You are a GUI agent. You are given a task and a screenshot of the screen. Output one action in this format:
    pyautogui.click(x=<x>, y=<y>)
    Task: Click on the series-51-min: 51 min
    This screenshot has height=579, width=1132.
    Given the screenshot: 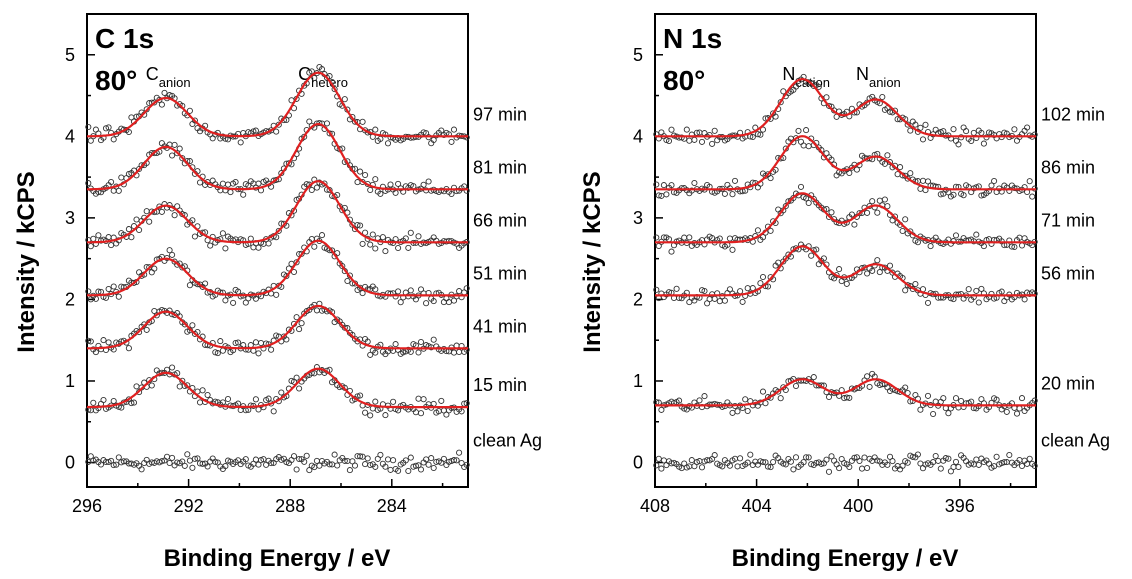 What is the action you would take?
    pyautogui.click(x=306, y=269)
    